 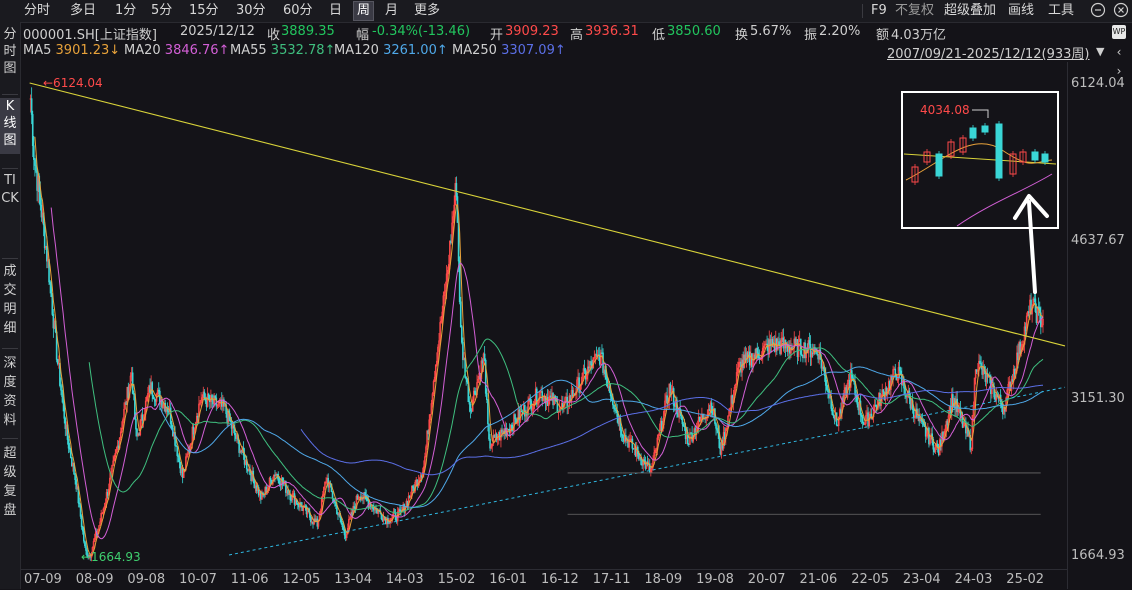 What do you see at coordinates (915, 10) in the screenshot?
I see `no-adjust-button: 不复权` at bounding box center [915, 10].